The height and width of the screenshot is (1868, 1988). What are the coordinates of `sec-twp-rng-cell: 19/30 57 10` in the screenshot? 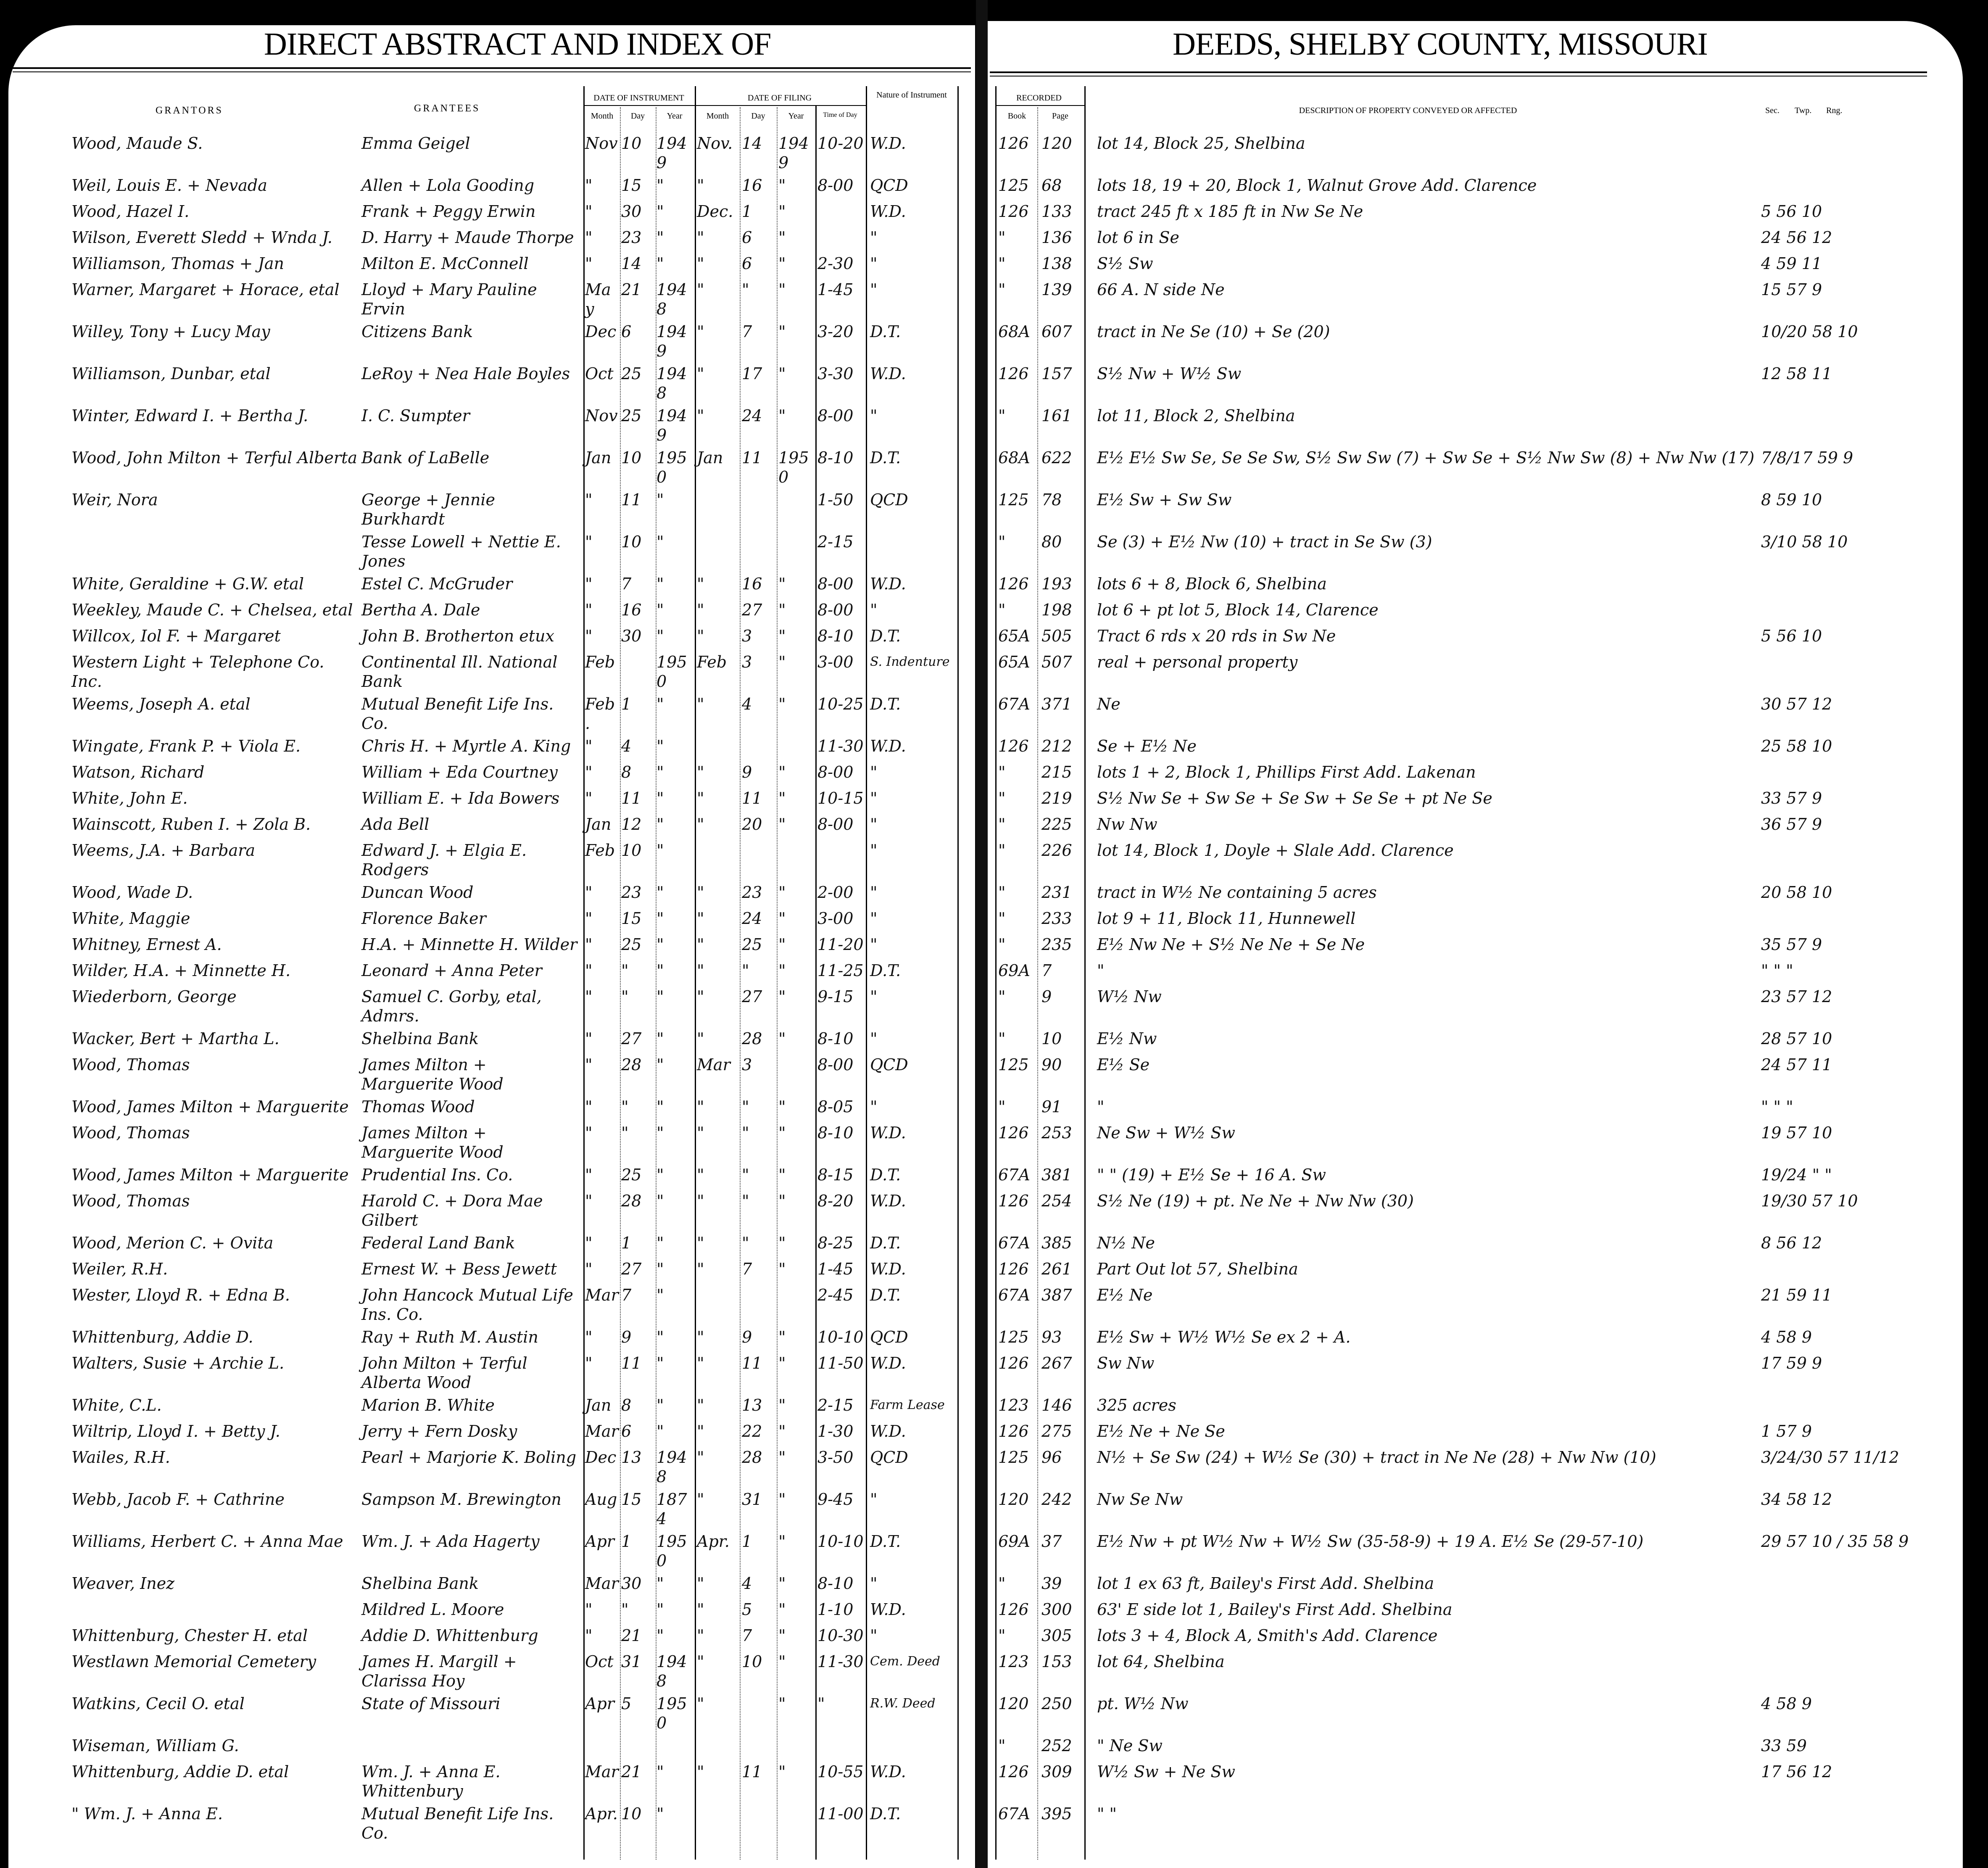 It's located at (1810, 1201).